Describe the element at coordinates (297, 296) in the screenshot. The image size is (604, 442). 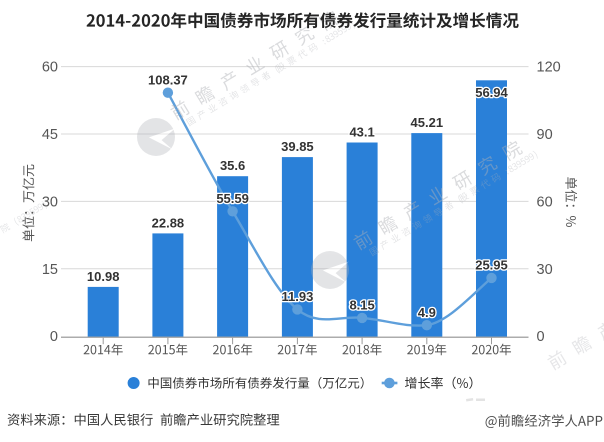
I see `svg-text: 11.93` at that location.